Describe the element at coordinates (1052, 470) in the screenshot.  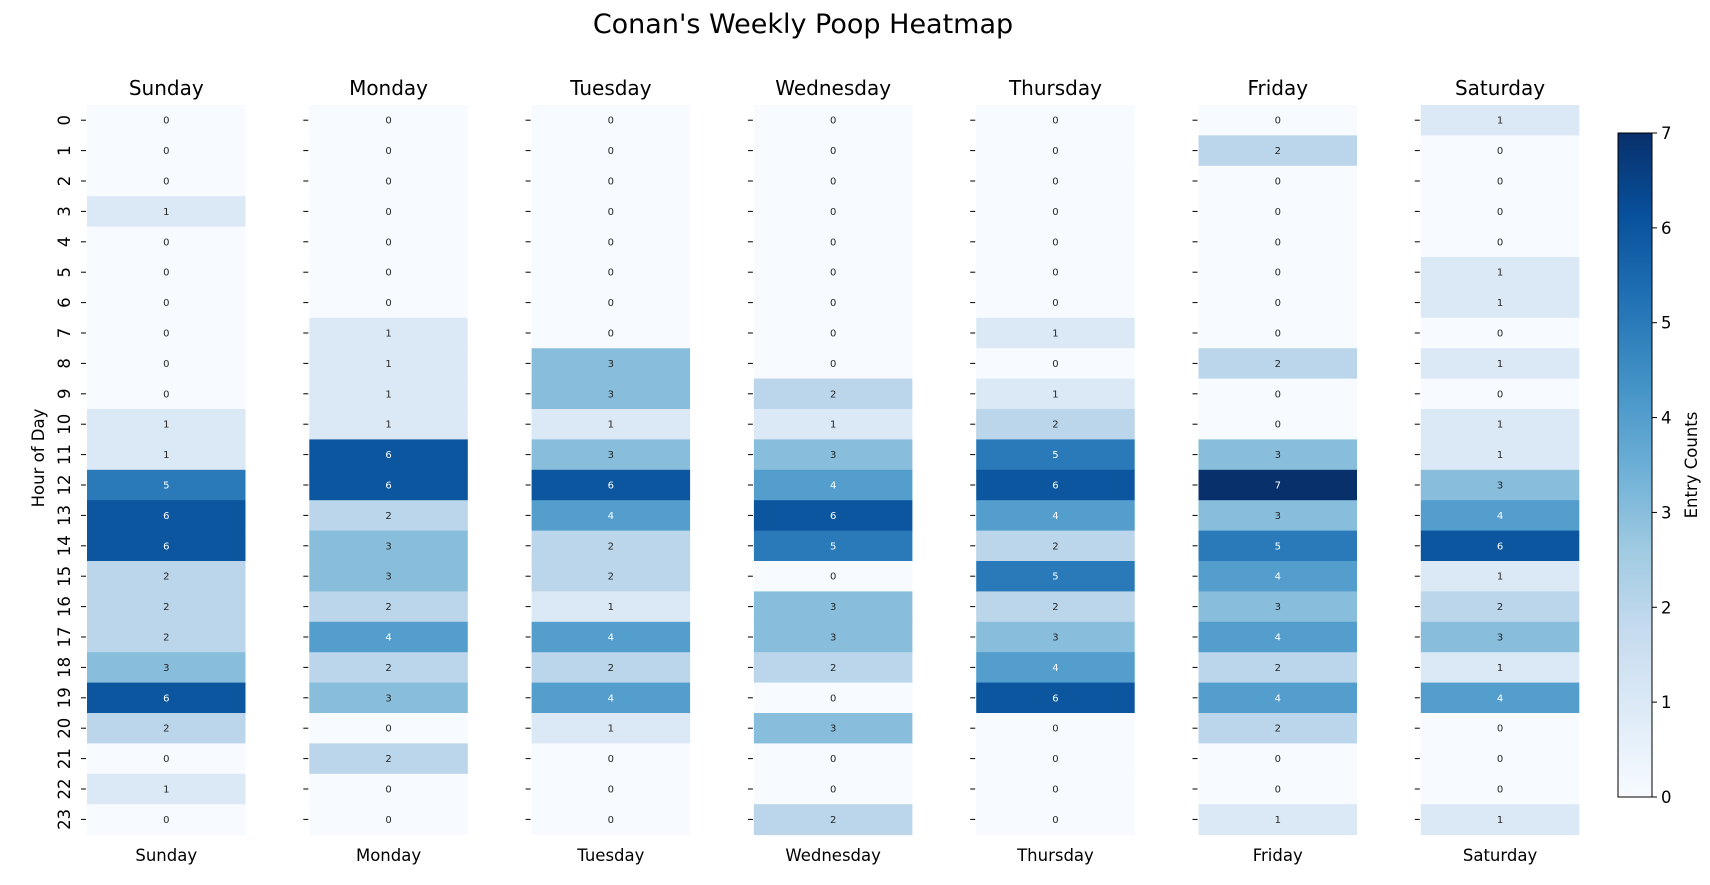
I see `day-panel-thursday: Thursday 0 0 0 0 0 0 0 1 0 1 2 5 6 4 2 5 2 3 4 6 0 0 0 0 Thursday` at that location.